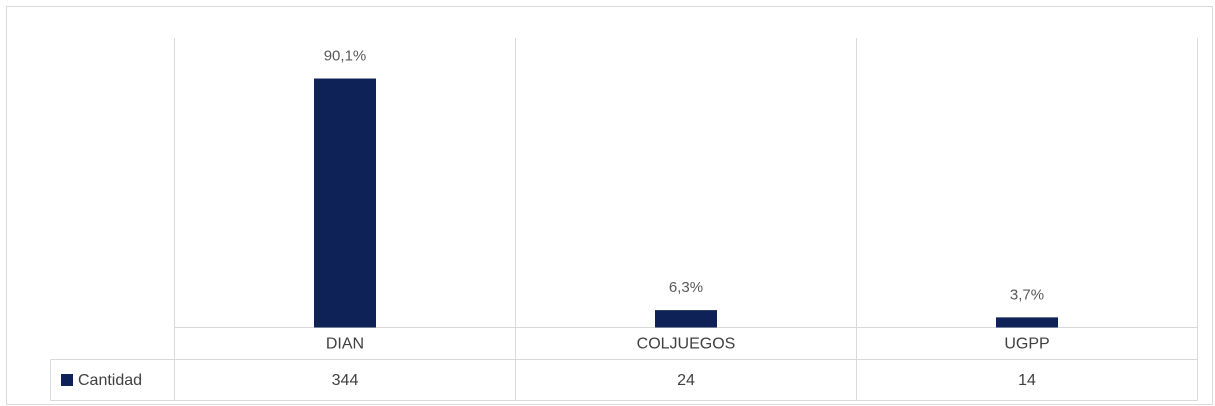 This screenshot has height=406, width=1215. Describe the element at coordinates (345, 380) in the screenshot. I see `table-value: 344` at that location.